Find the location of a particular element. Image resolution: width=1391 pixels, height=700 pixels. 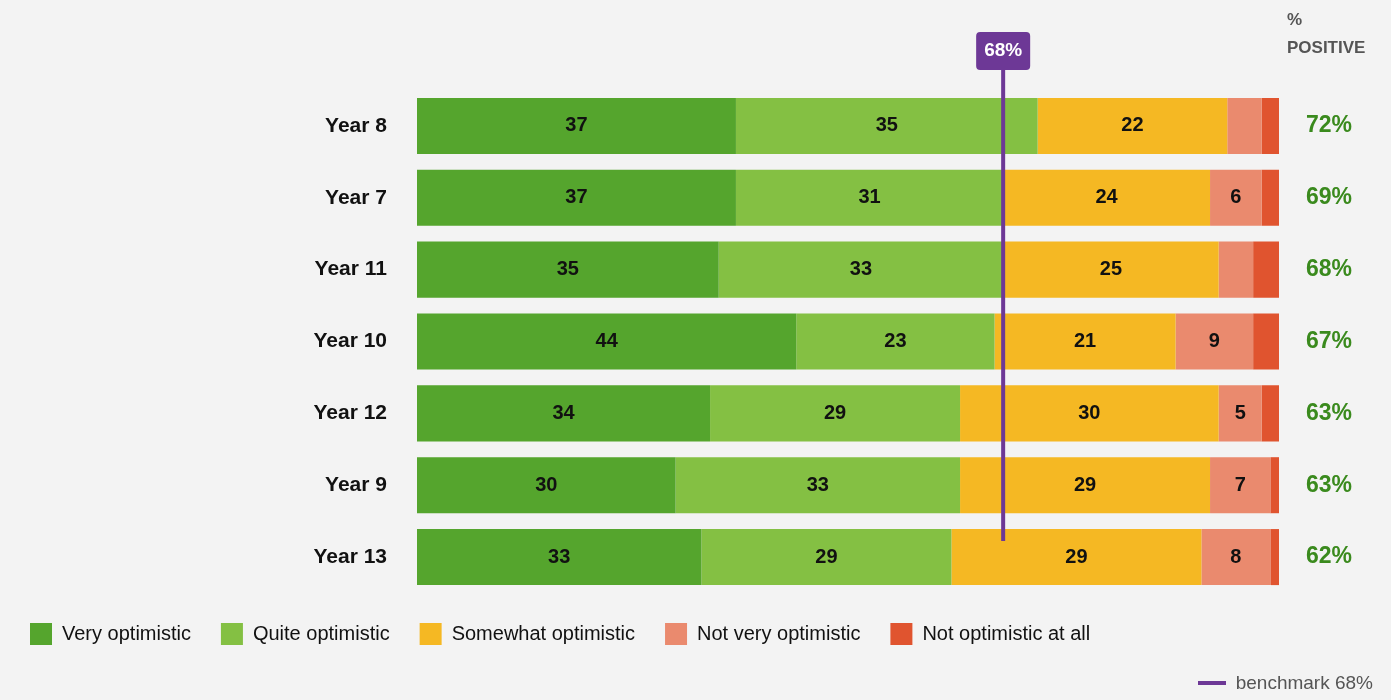

data-label: 9 is located at coordinates (1214, 340).